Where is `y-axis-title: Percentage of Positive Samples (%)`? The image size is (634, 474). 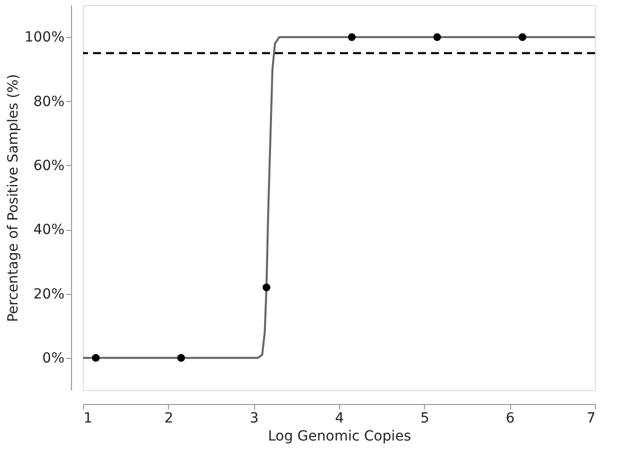 y-axis-title: Percentage of Positive Samples (%) is located at coordinates (13, 198).